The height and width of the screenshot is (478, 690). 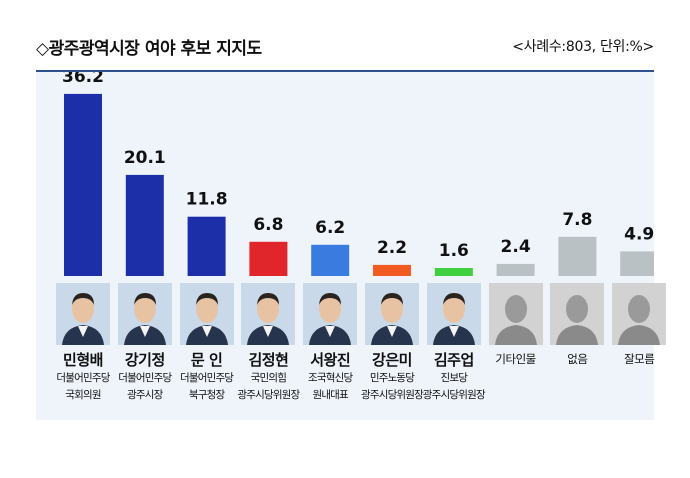 What do you see at coordinates (268, 378) in the screenshot?
I see `candidate-party: 국민의힘` at bounding box center [268, 378].